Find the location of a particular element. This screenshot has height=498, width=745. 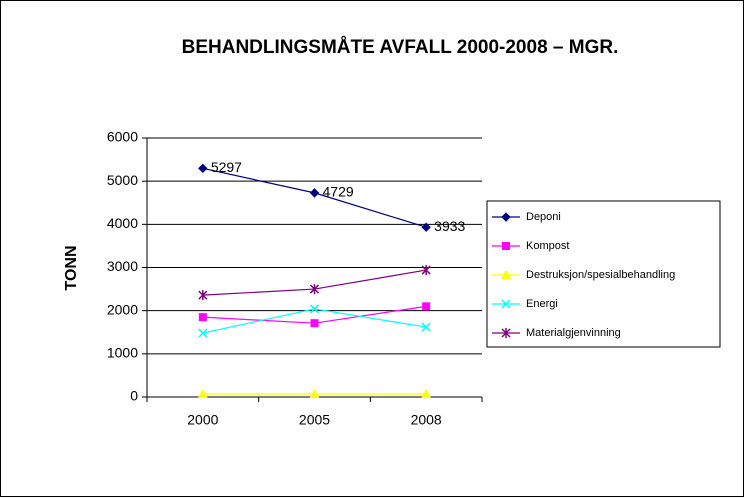

legend-label: Deponi is located at coordinates (543, 217).